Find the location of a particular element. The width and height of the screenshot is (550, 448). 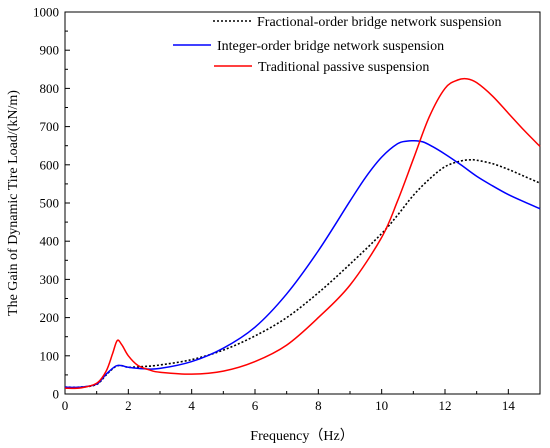

x-tick-label: 4 is located at coordinates (191, 405).